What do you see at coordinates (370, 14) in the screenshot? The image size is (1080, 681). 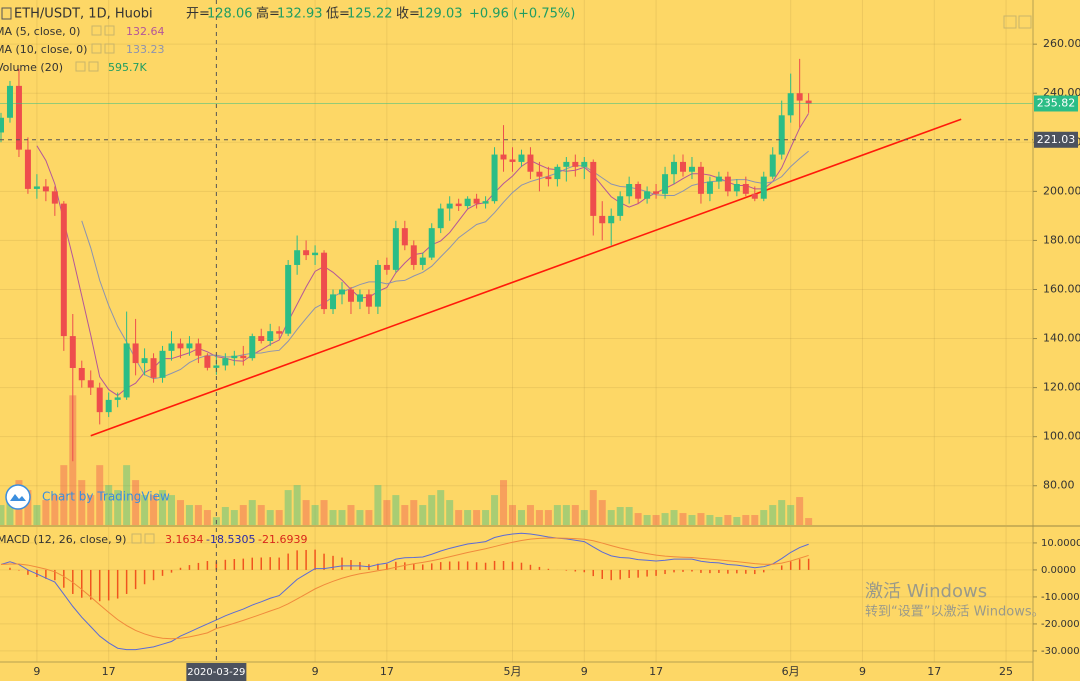 I see `low-value: 125.22` at bounding box center [370, 14].